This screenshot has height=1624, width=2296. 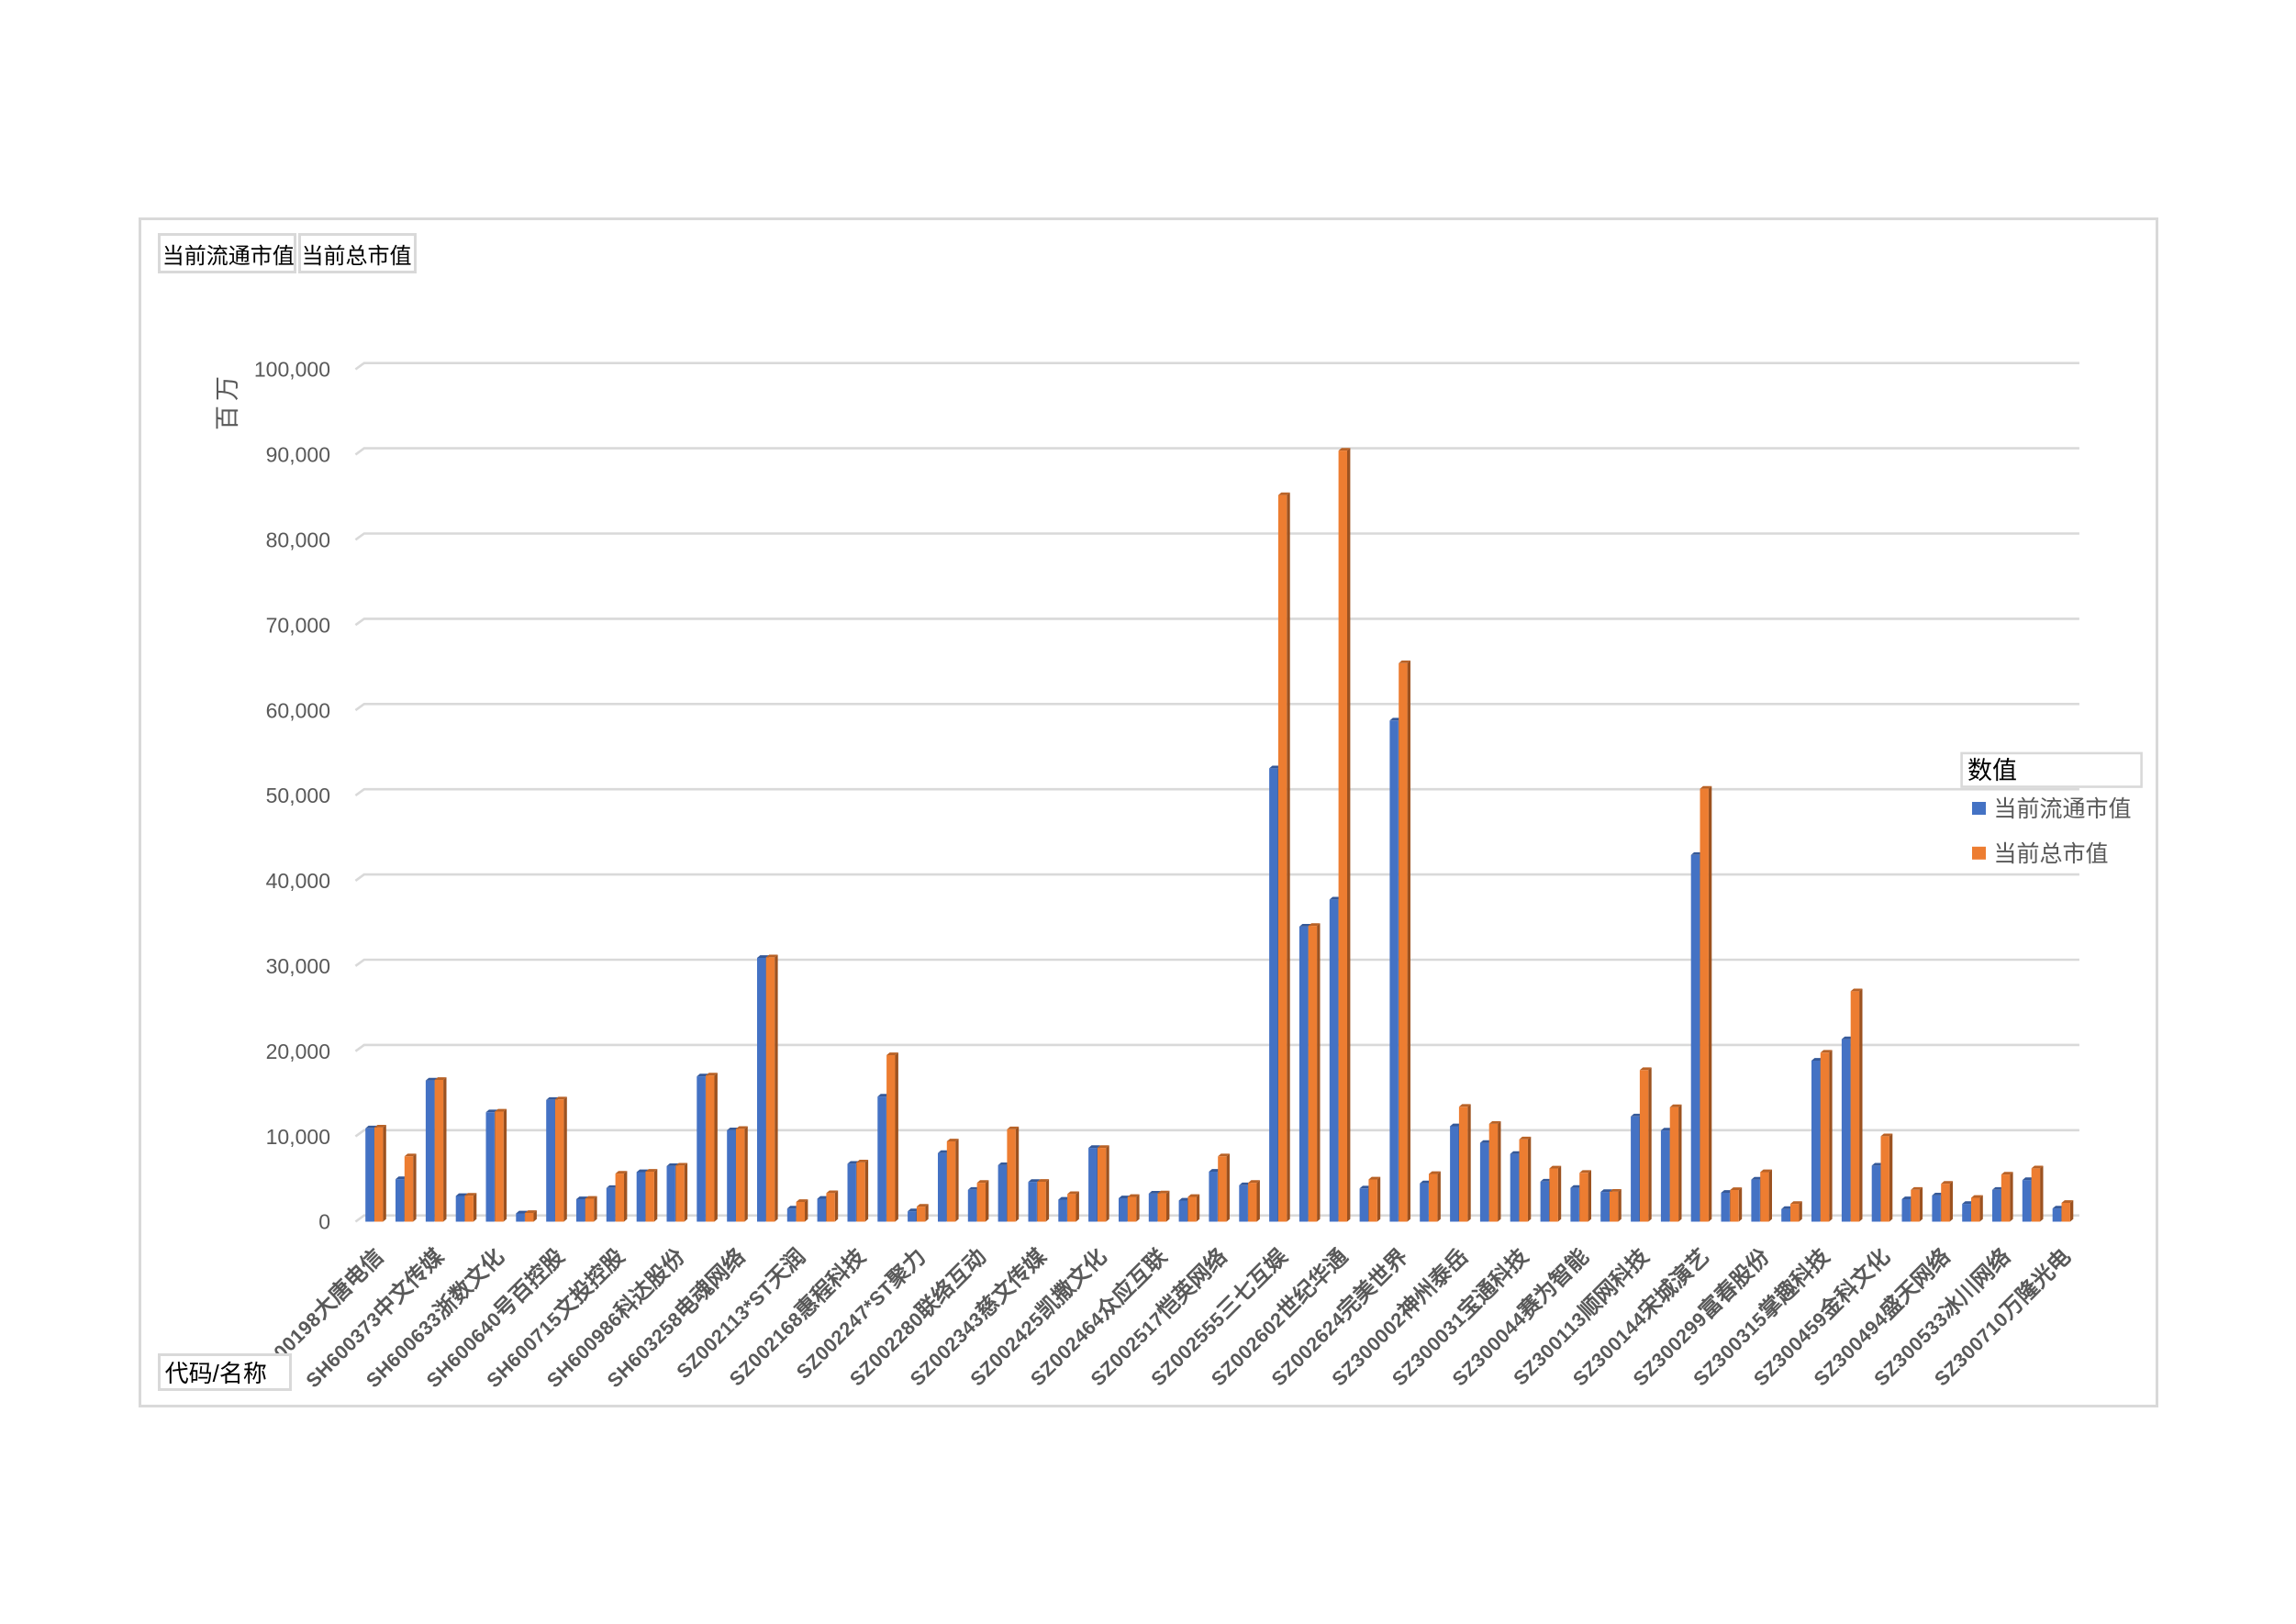 What do you see at coordinates (298, 540) in the screenshot?
I see `svg-text: 80,000` at bounding box center [298, 540].